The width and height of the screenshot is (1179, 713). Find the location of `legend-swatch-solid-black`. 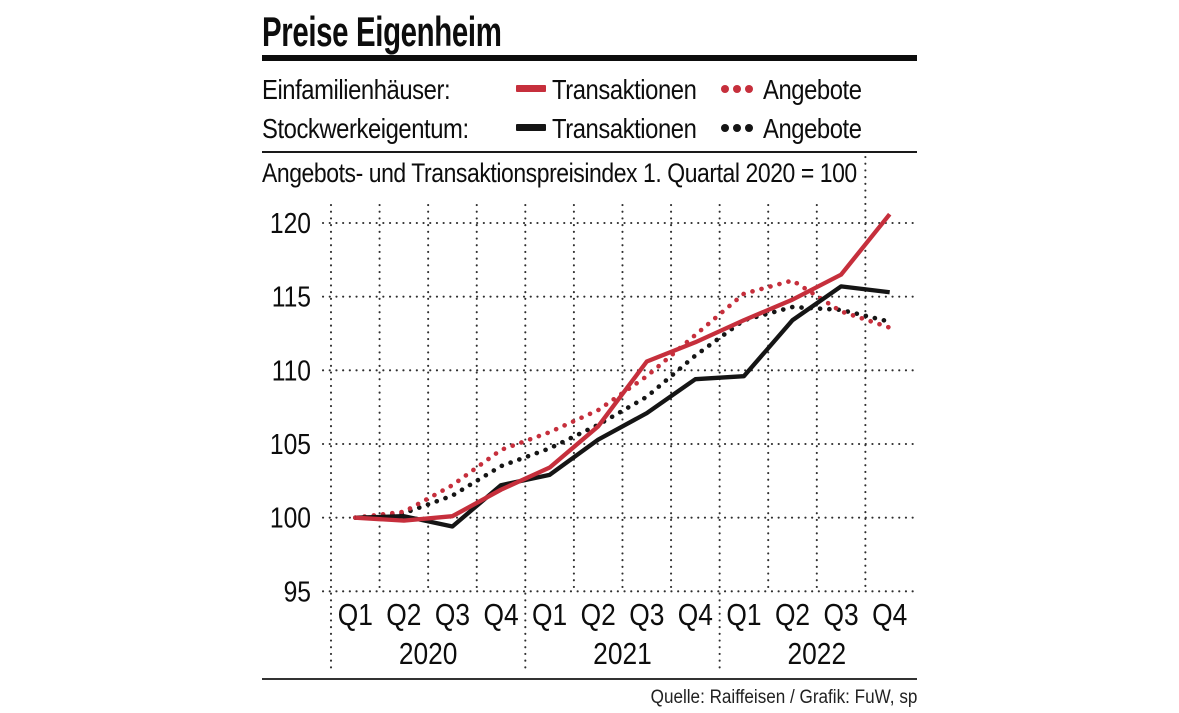

legend-swatch-solid-black is located at coordinates (531, 127).